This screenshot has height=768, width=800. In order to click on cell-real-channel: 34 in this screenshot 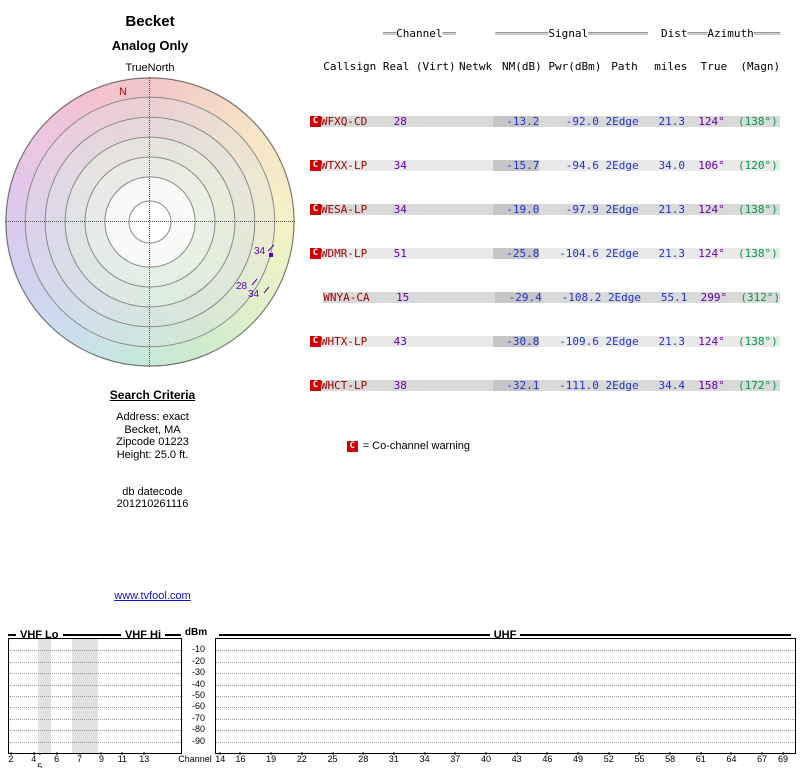, I will do `click(400, 209)`.